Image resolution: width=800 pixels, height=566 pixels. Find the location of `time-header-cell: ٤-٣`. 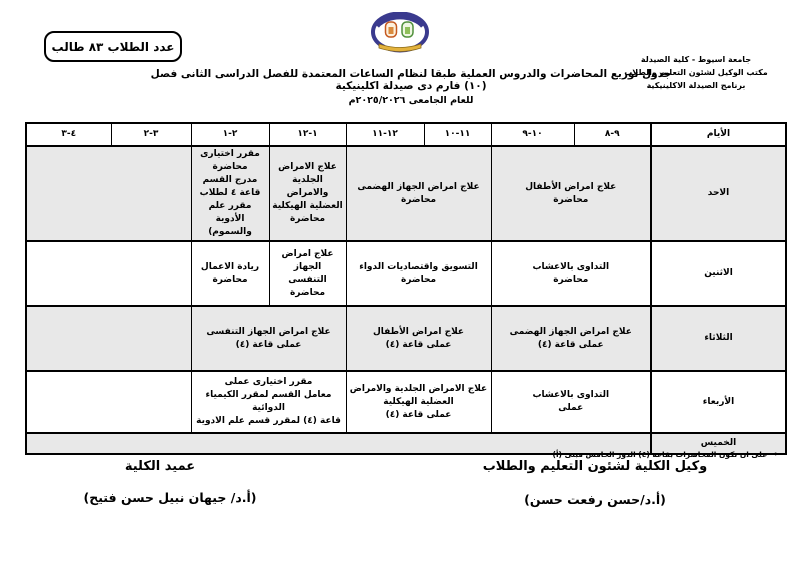

time-header-cell: ٤-٣ is located at coordinates (68, 134).